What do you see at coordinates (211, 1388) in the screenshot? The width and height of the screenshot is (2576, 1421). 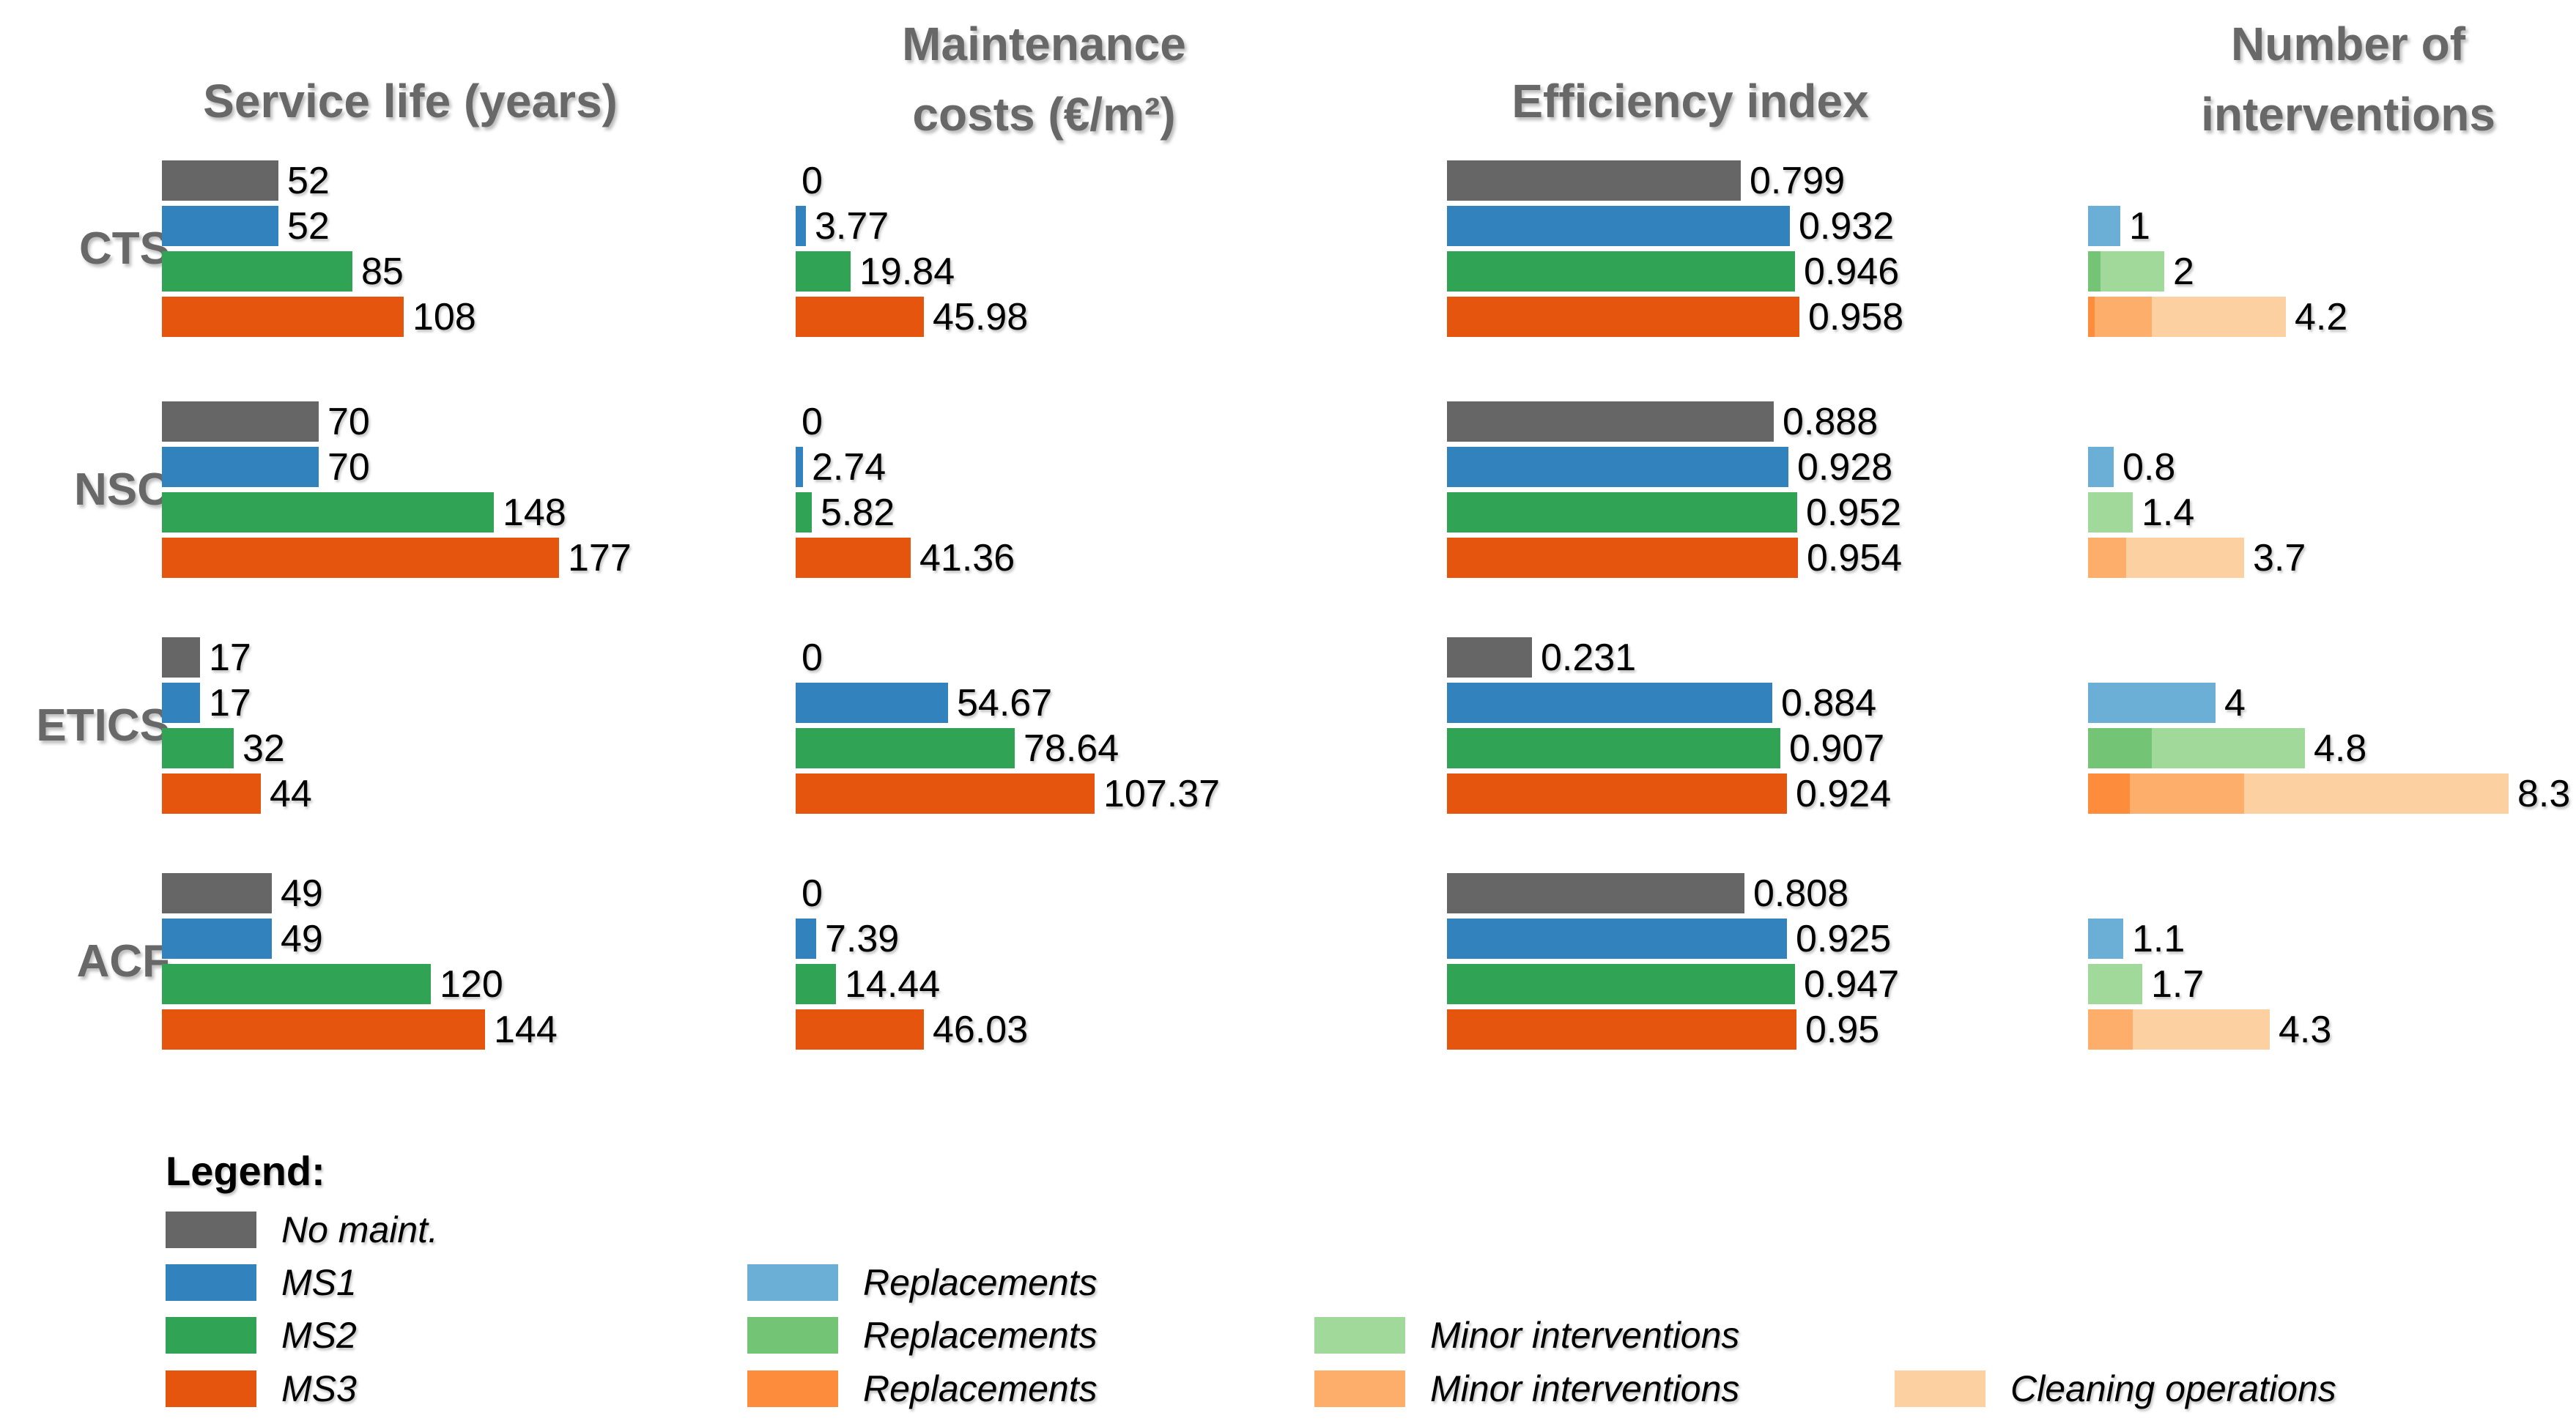 I see `legend-swatch-ms3` at bounding box center [211, 1388].